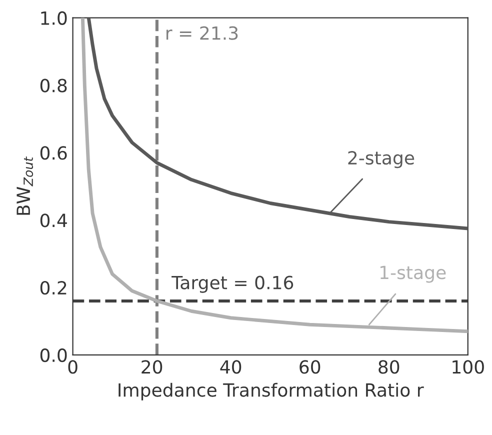 The image size is (492, 435). I want to click on x-tick-label: 20, so click(152, 367).